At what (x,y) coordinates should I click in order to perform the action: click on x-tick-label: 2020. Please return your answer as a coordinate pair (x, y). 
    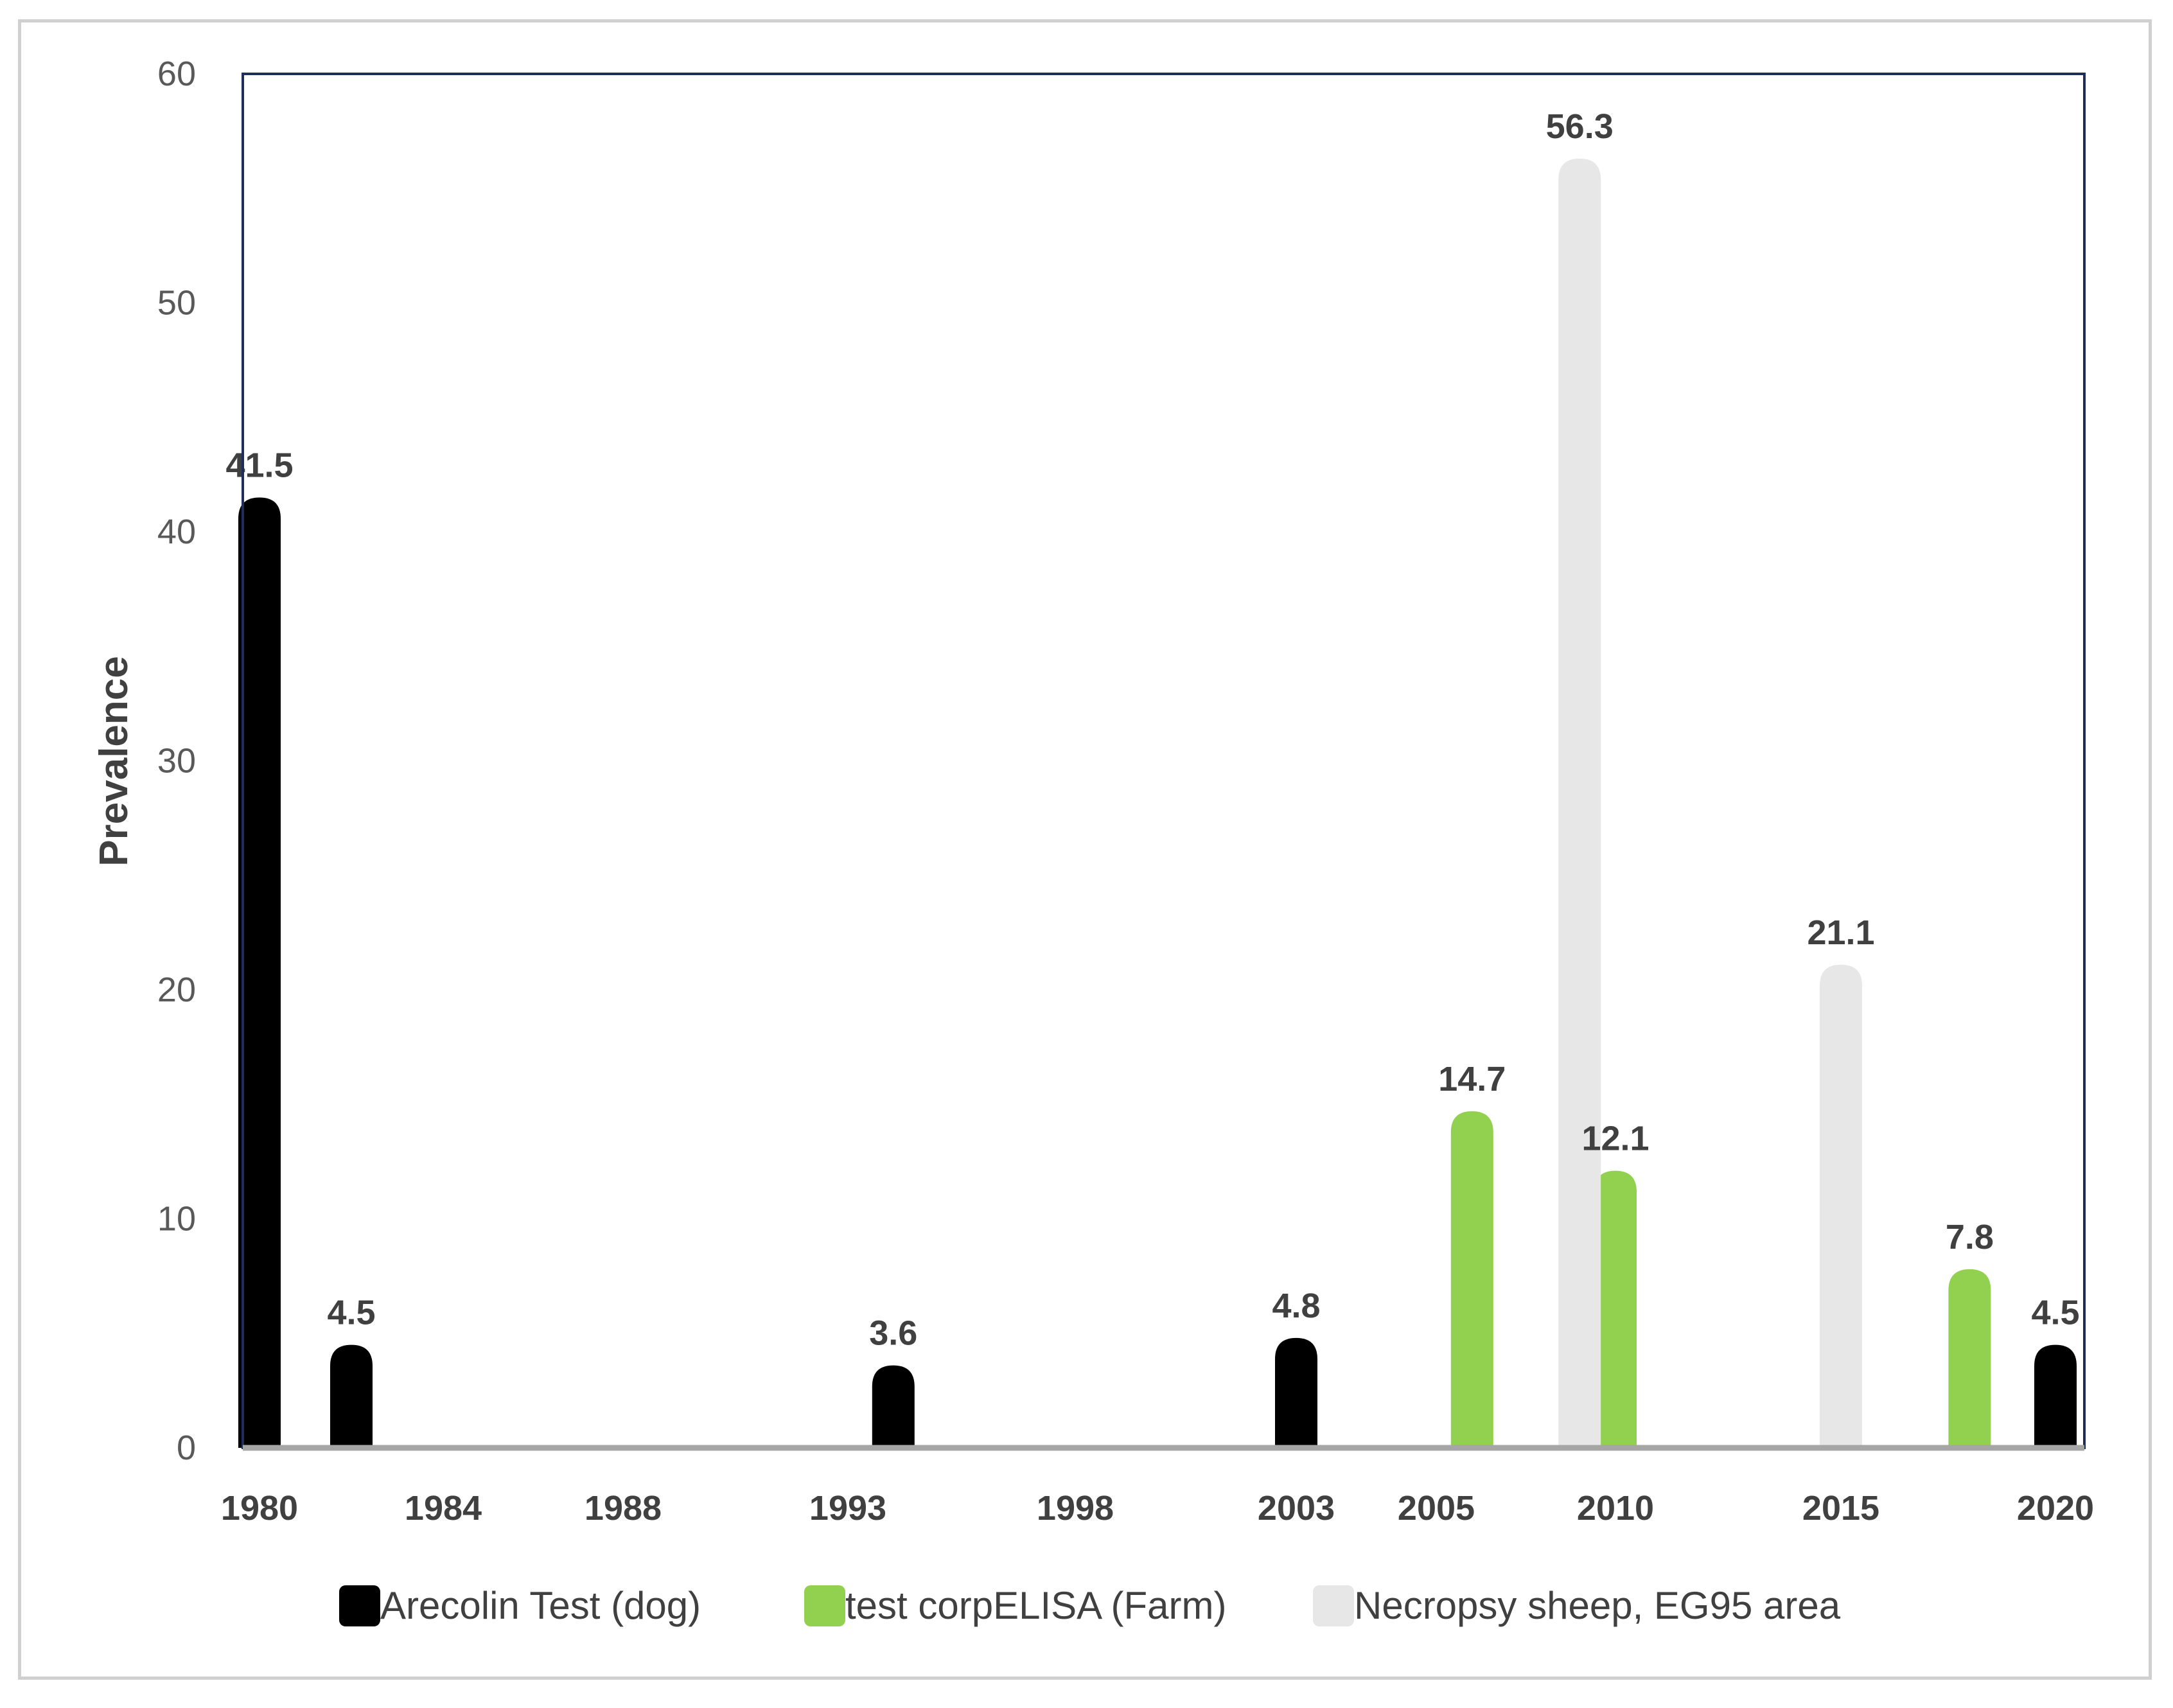
    Looking at the image, I should click on (2055, 1508).